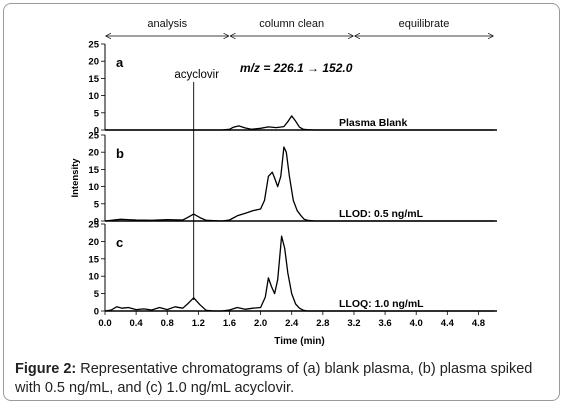 The image size is (565, 406). What do you see at coordinates (93, 62) in the screenshot?
I see `y-tick-label-a-4: 20` at bounding box center [93, 62].